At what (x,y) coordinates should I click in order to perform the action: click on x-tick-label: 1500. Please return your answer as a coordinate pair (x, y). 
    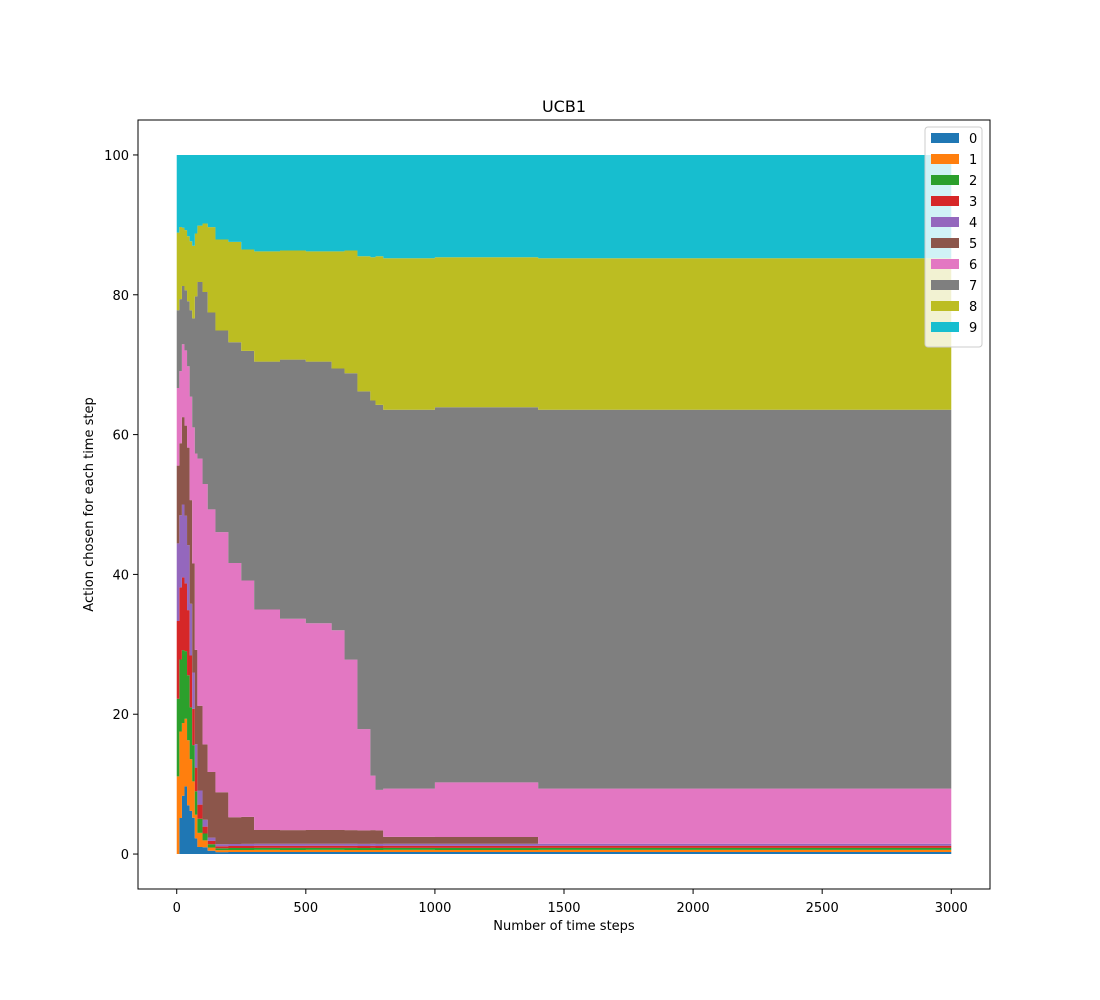
    Looking at the image, I should click on (563, 908).